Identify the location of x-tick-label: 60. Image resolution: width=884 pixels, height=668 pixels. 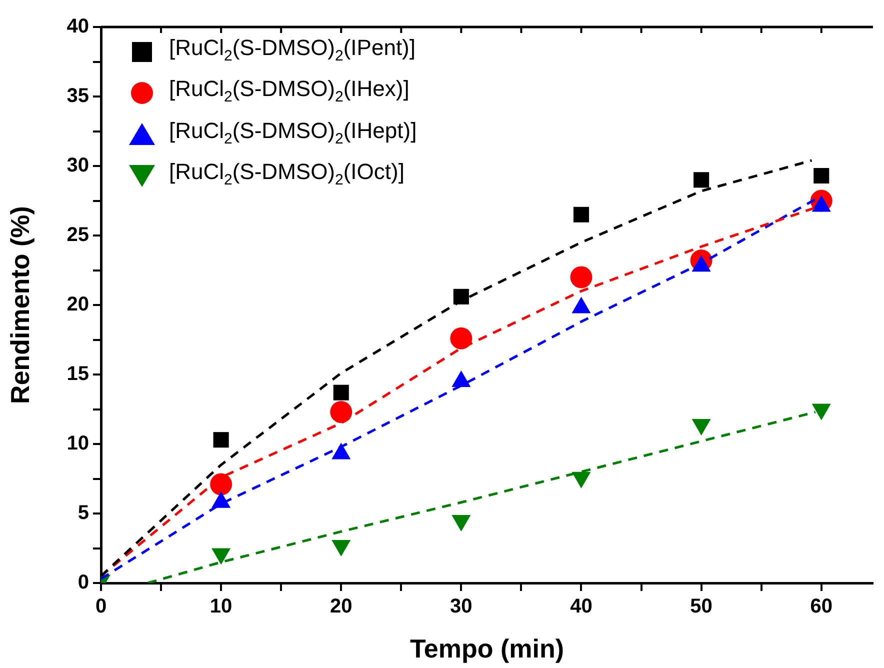
(821, 607).